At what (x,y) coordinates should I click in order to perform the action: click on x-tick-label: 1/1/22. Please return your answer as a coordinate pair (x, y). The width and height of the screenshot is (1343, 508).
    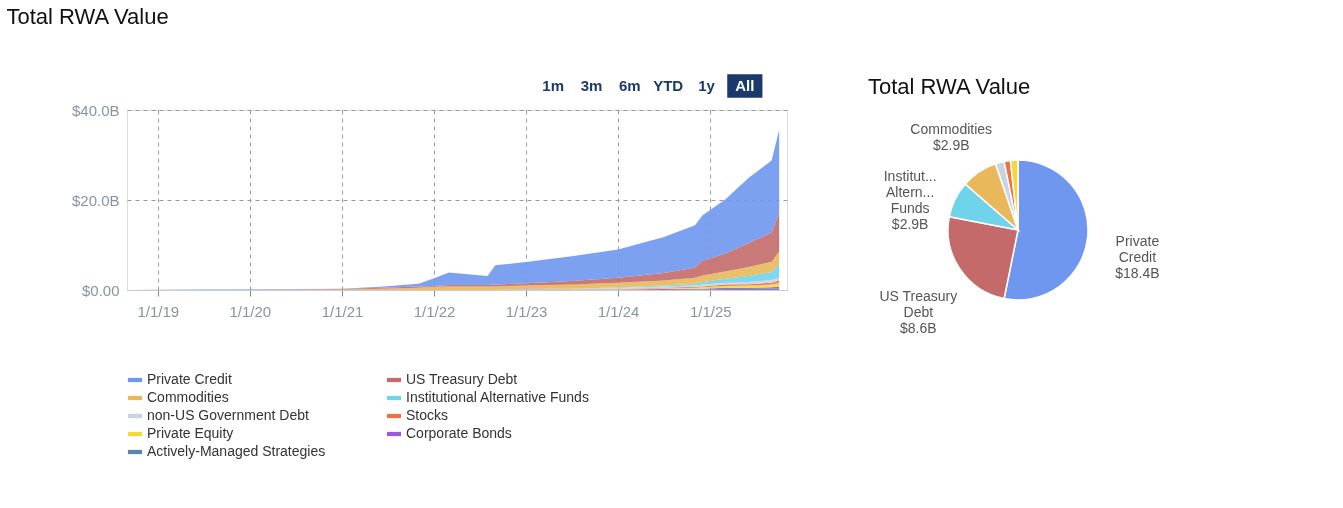
    Looking at the image, I should click on (434, 311).